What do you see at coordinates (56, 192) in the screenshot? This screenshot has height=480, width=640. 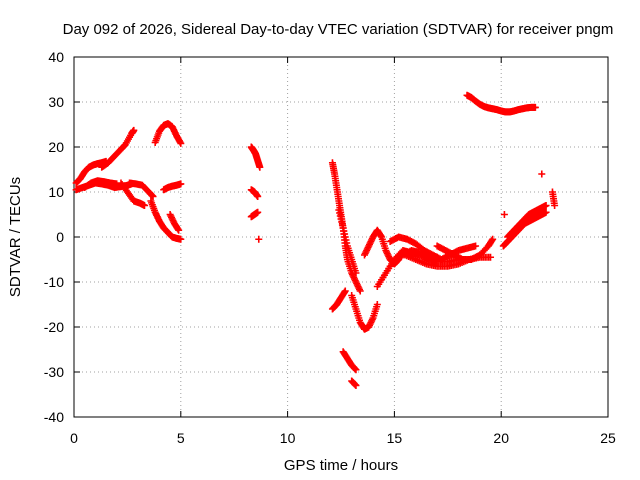 I see `y-tick-label: 10` at bounding box center [56, 192].